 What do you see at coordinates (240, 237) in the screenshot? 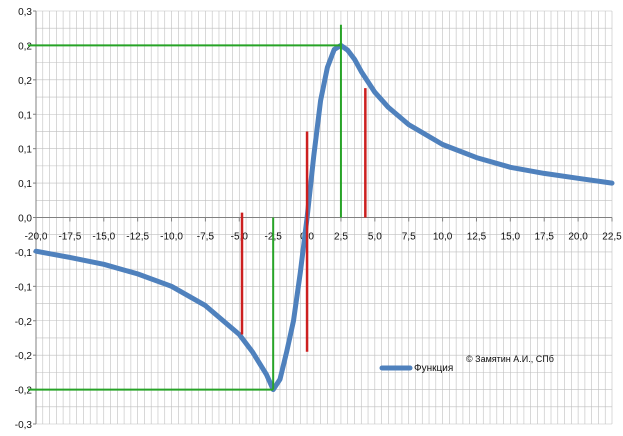
I see `x-tick-label: -5,0` at bounding box center [240, 237].